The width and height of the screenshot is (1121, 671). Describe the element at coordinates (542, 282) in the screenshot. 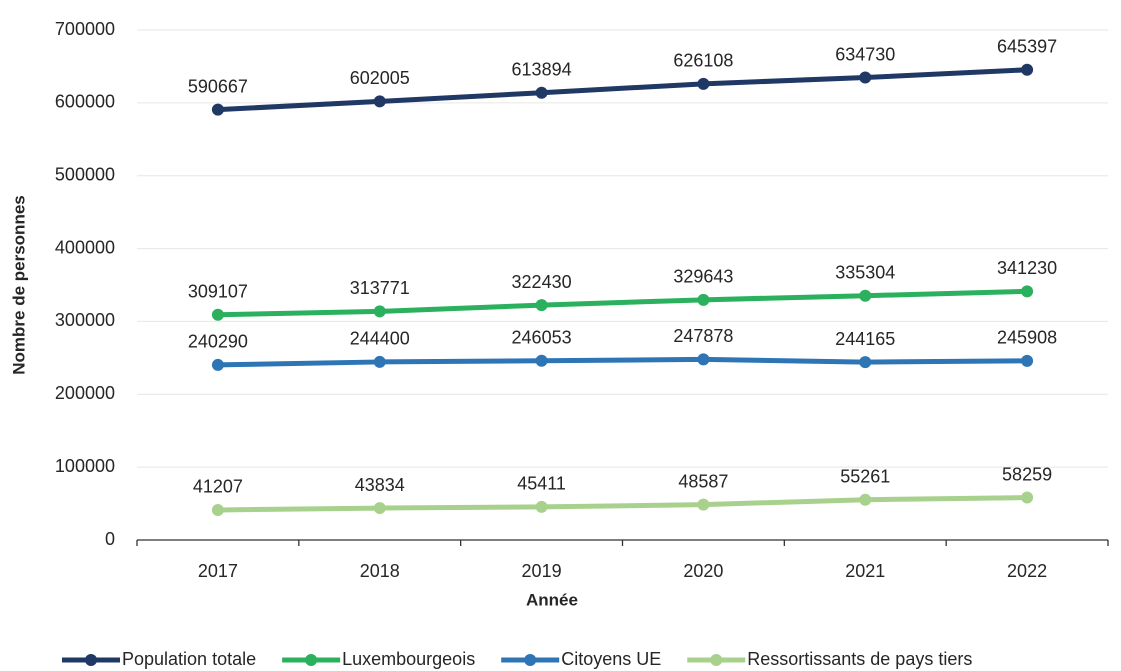

I see `data-label: 322430` at that location.